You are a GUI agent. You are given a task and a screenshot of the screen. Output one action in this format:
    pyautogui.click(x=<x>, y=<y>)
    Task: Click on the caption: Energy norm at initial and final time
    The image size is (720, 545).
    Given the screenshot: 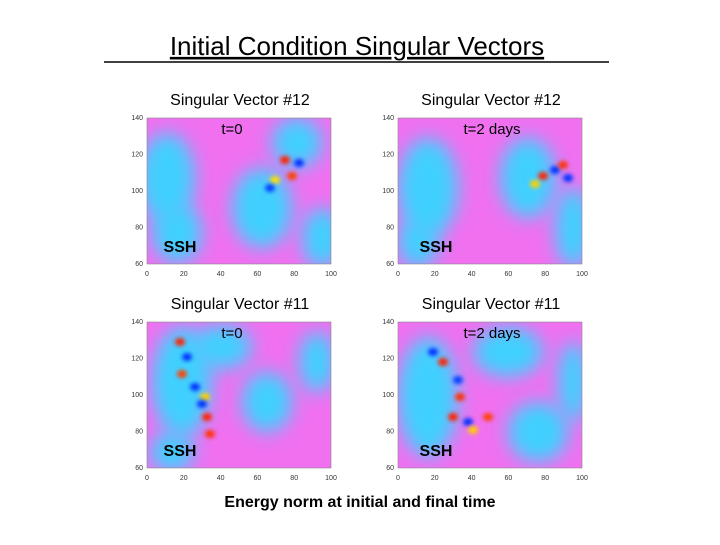 What is the action you would take?
    pyautogui.click(x=359, y=502)
    